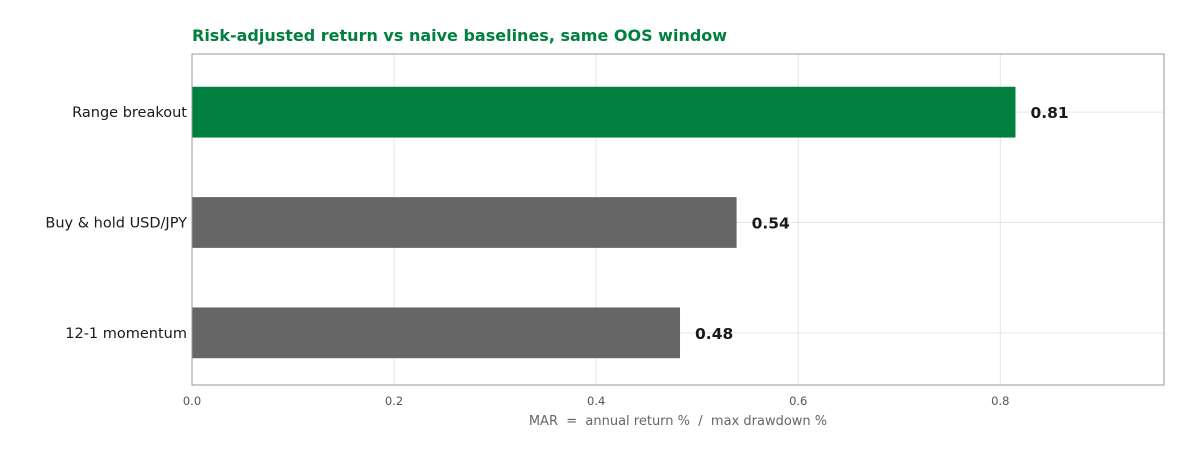  I want to click on x-tick-label: 0.8, so click(1000, 401).